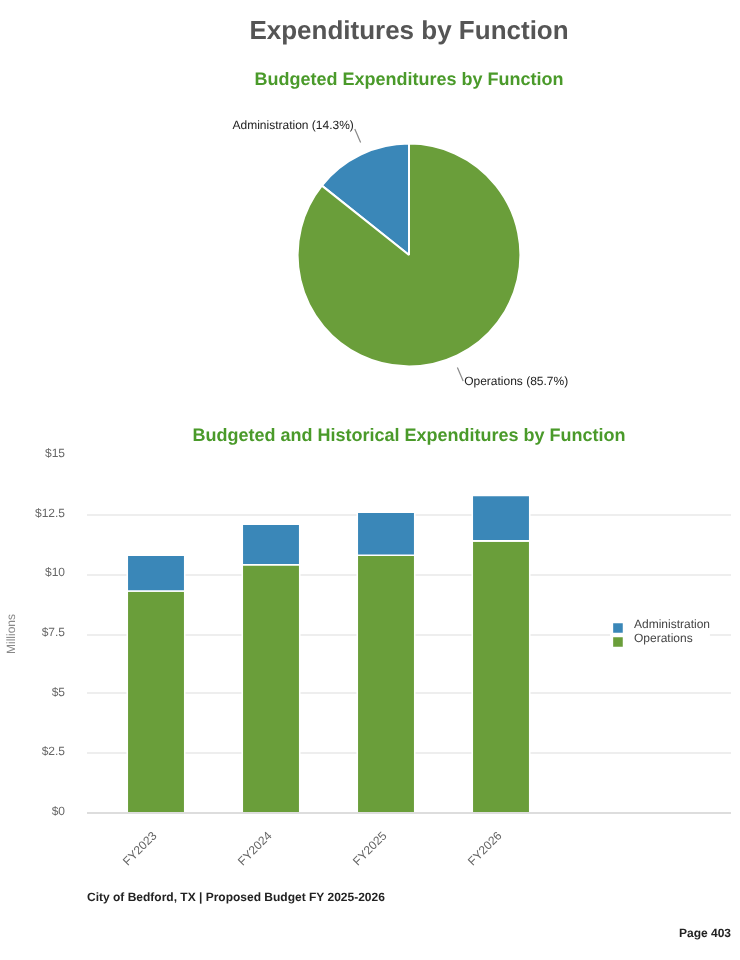 The width and height of the screenshot is (740, 960). I want to click on chart-subtitle: Budgeted Expenditures by Function, so click(409, 79).